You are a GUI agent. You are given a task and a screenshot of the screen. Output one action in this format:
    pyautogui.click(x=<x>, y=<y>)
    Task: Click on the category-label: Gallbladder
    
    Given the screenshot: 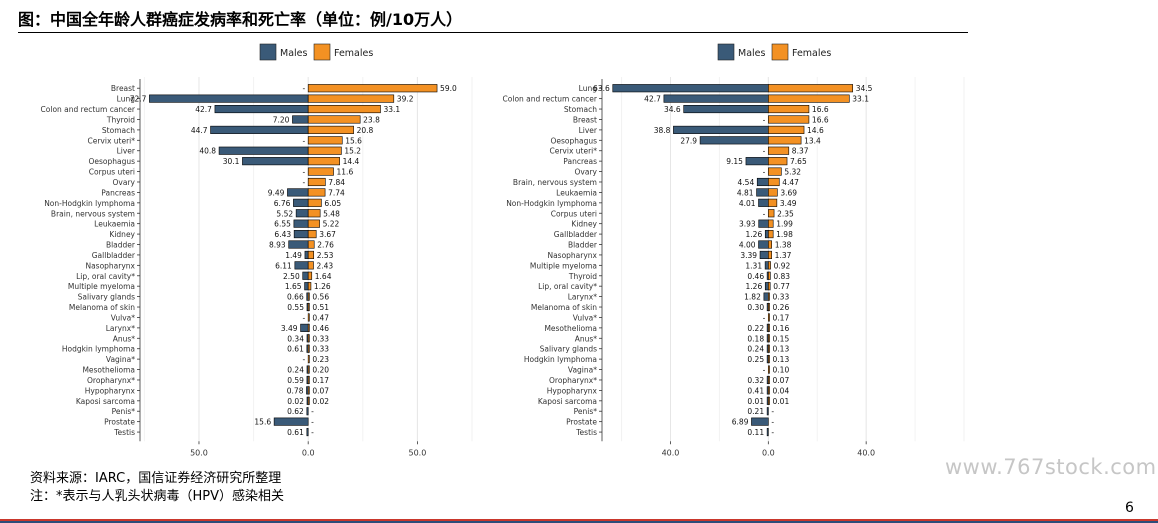 What is the action you would take?
    pyautogui.click(x=576, y=234)
    